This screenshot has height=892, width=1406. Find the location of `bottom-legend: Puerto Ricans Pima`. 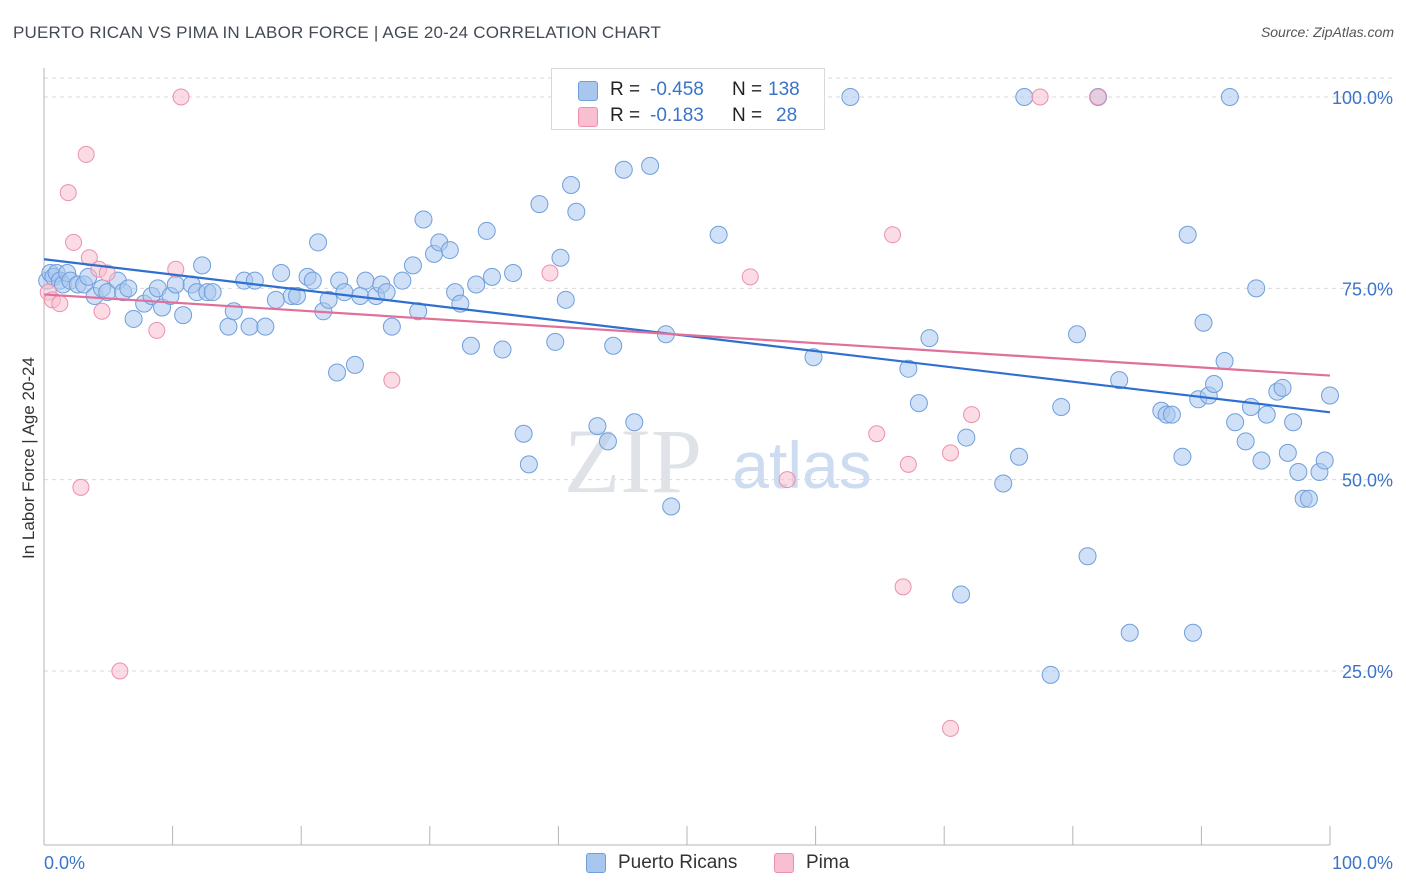

bottom-legend: Puerto Ricans Pima is located at coordinates (703, 865).